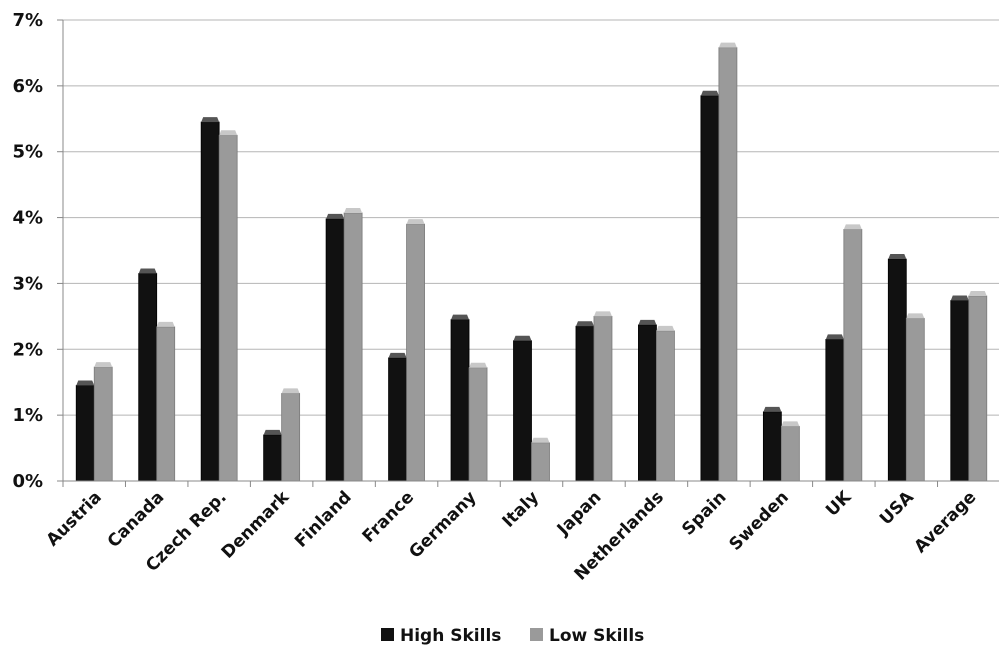  Describe the element at coordinates (27, 20) in the screenshot. I see `y-tick-label: 7%` at that location.